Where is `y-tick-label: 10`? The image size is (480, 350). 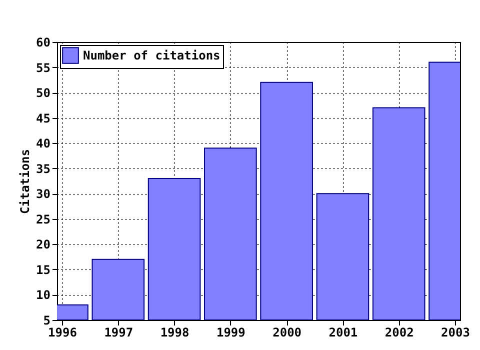
y-tick-label: 10 is located at coordinates (43, 295).